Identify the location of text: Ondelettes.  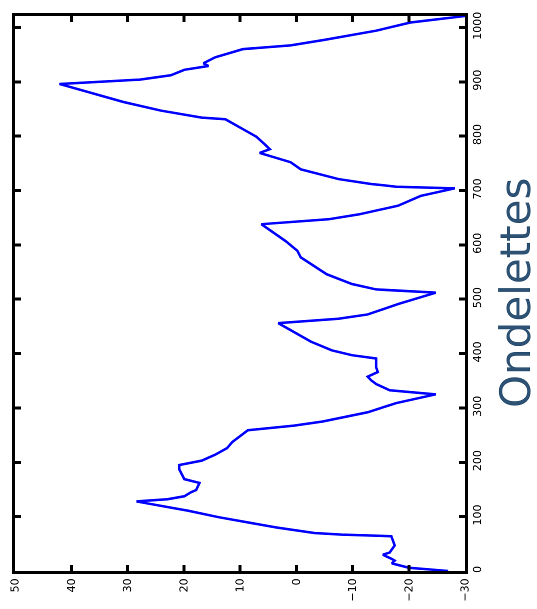
(514, 293).